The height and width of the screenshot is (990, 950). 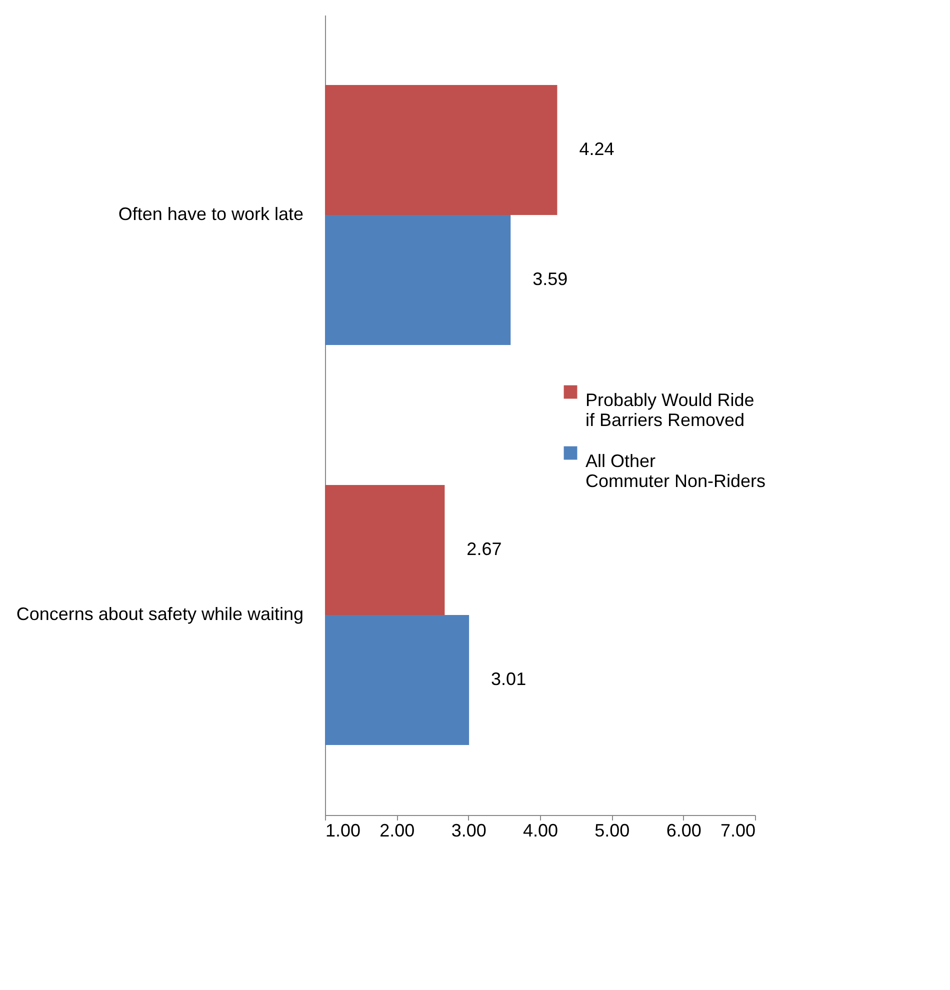 What do you see at coordinates (397, 830) in the screenshot?
I see `x-tick-label: 2.00` at bounding box center [397, 830].